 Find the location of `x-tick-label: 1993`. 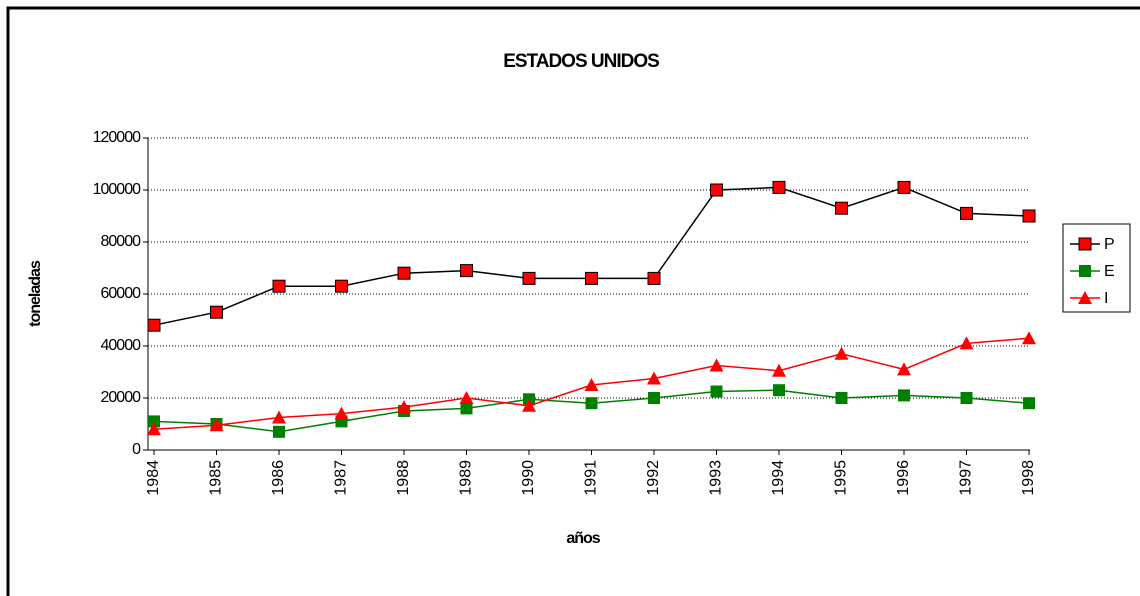

x-tick-label: 1993 is located at coordinates (716, 478).